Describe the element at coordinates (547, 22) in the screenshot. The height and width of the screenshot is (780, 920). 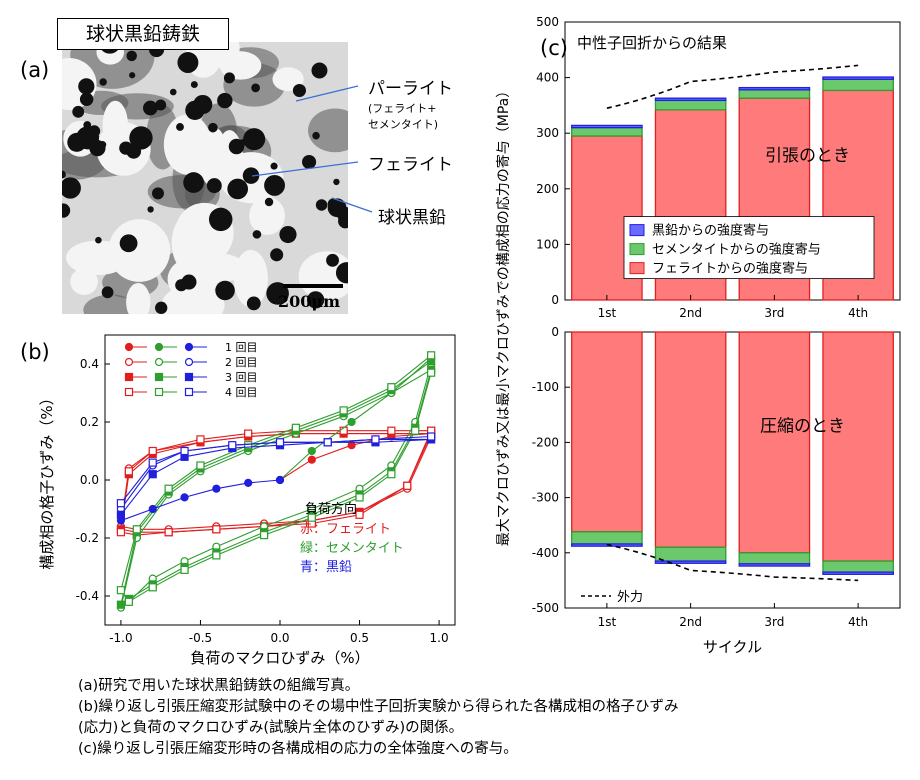
I see `y-tick-label: 500` at that location.